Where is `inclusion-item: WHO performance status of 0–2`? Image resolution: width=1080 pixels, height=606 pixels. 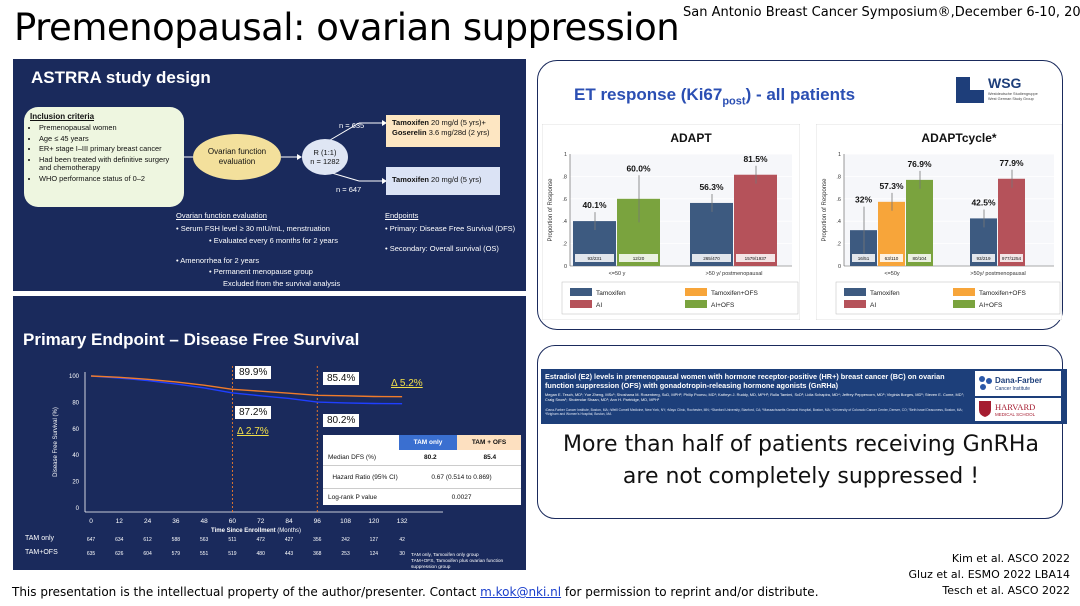
inclusion-item: WHO performance status of 0–2 is located at coordinates (108, 179).